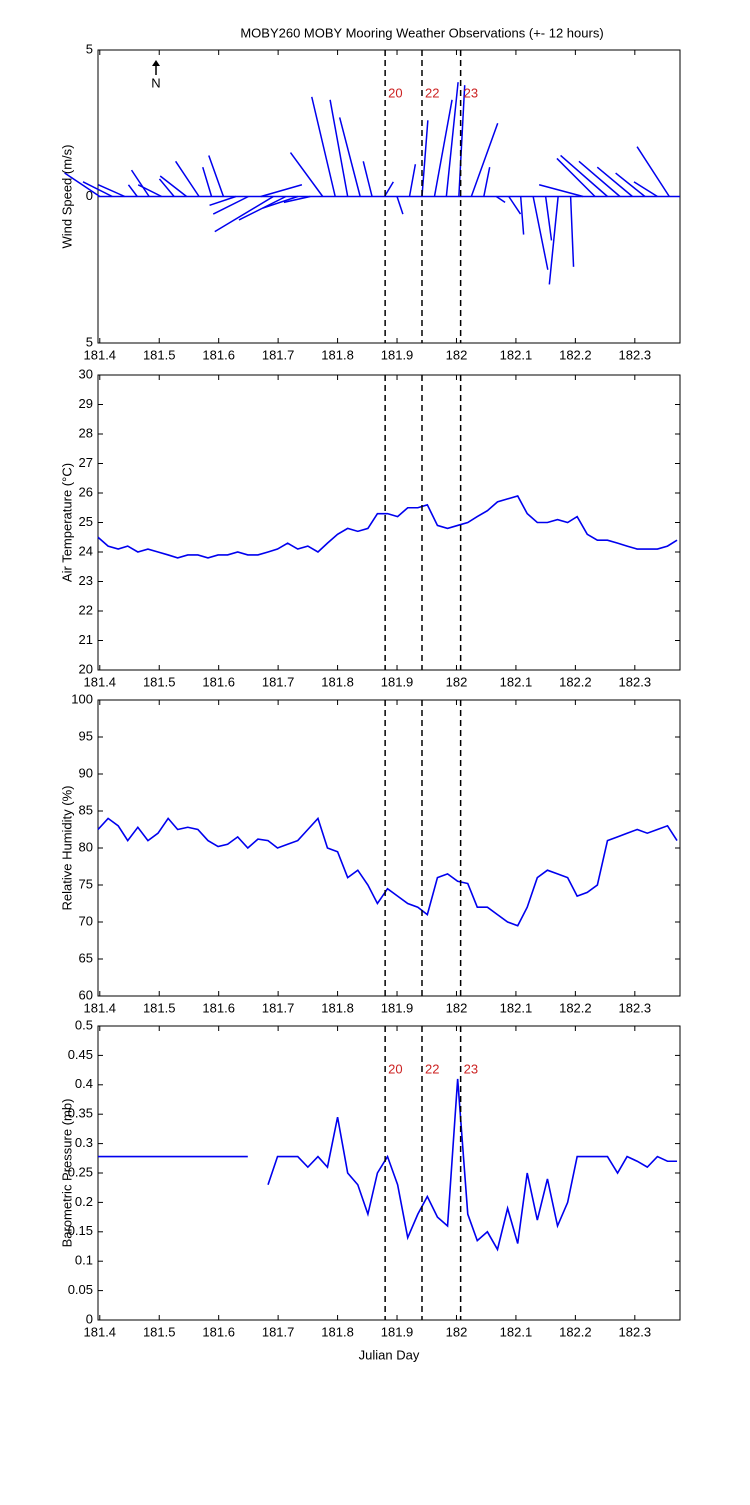  I want to click on y-tick-label: 75, so click(86, 883).